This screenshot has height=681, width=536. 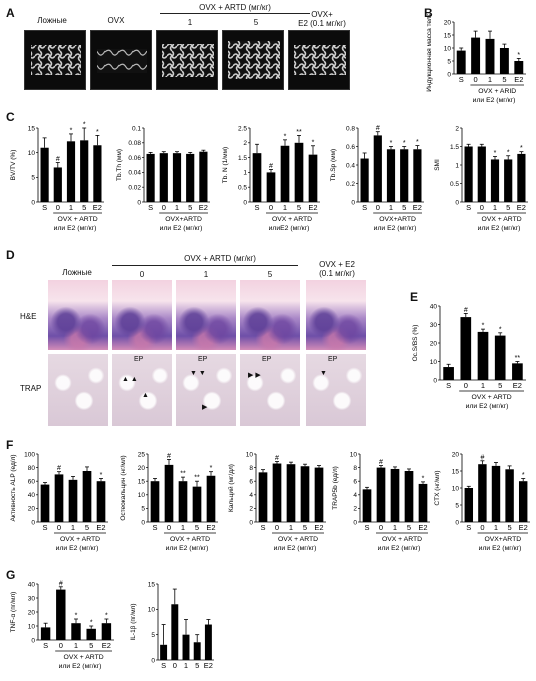 I want to click on d-label-e2-line2: (0.1 мг/кг), so click(x=337, y=273).